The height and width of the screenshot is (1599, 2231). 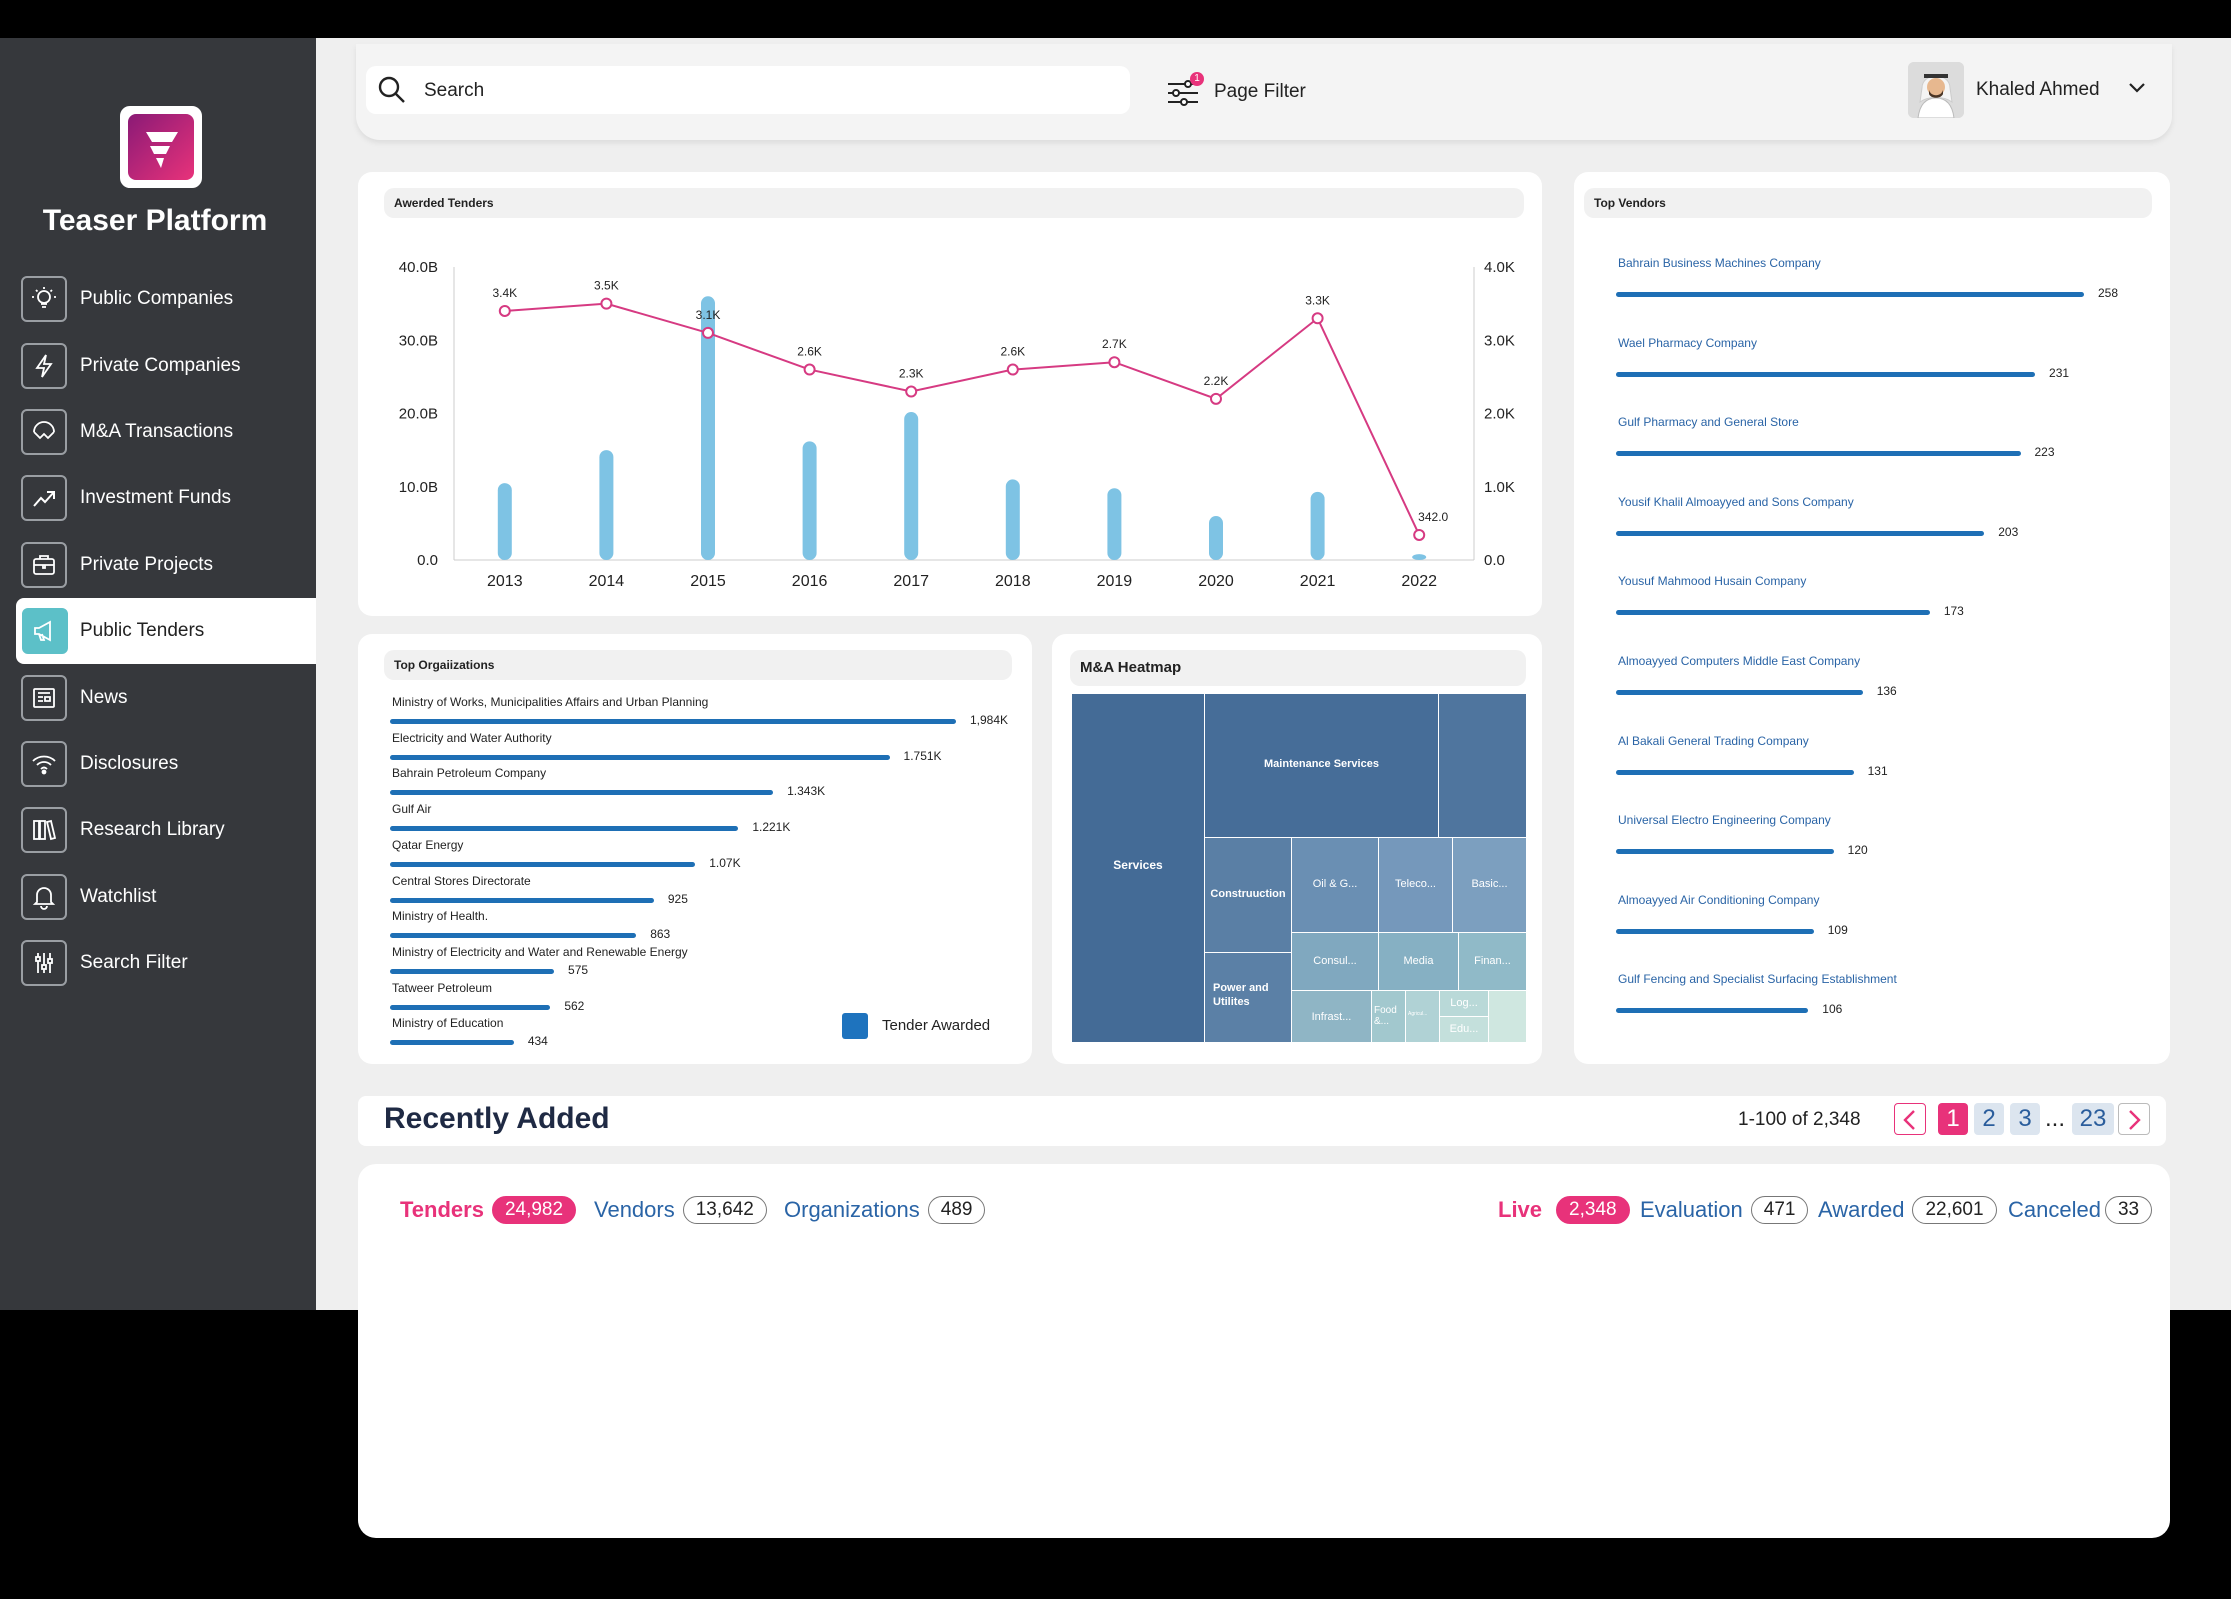 I want to click on tab-label: Organizations, so click(x=852, y=1209).